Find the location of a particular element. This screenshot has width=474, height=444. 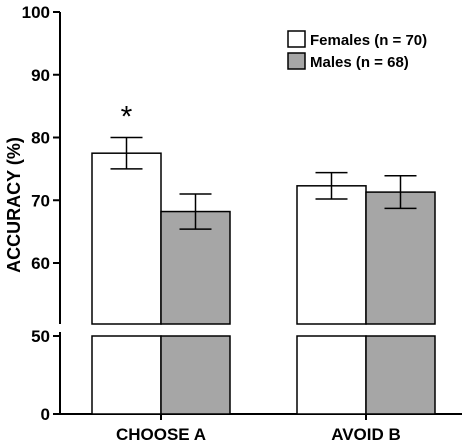

x-category-label: CHOOSE A is located at coordinates (161, 434).